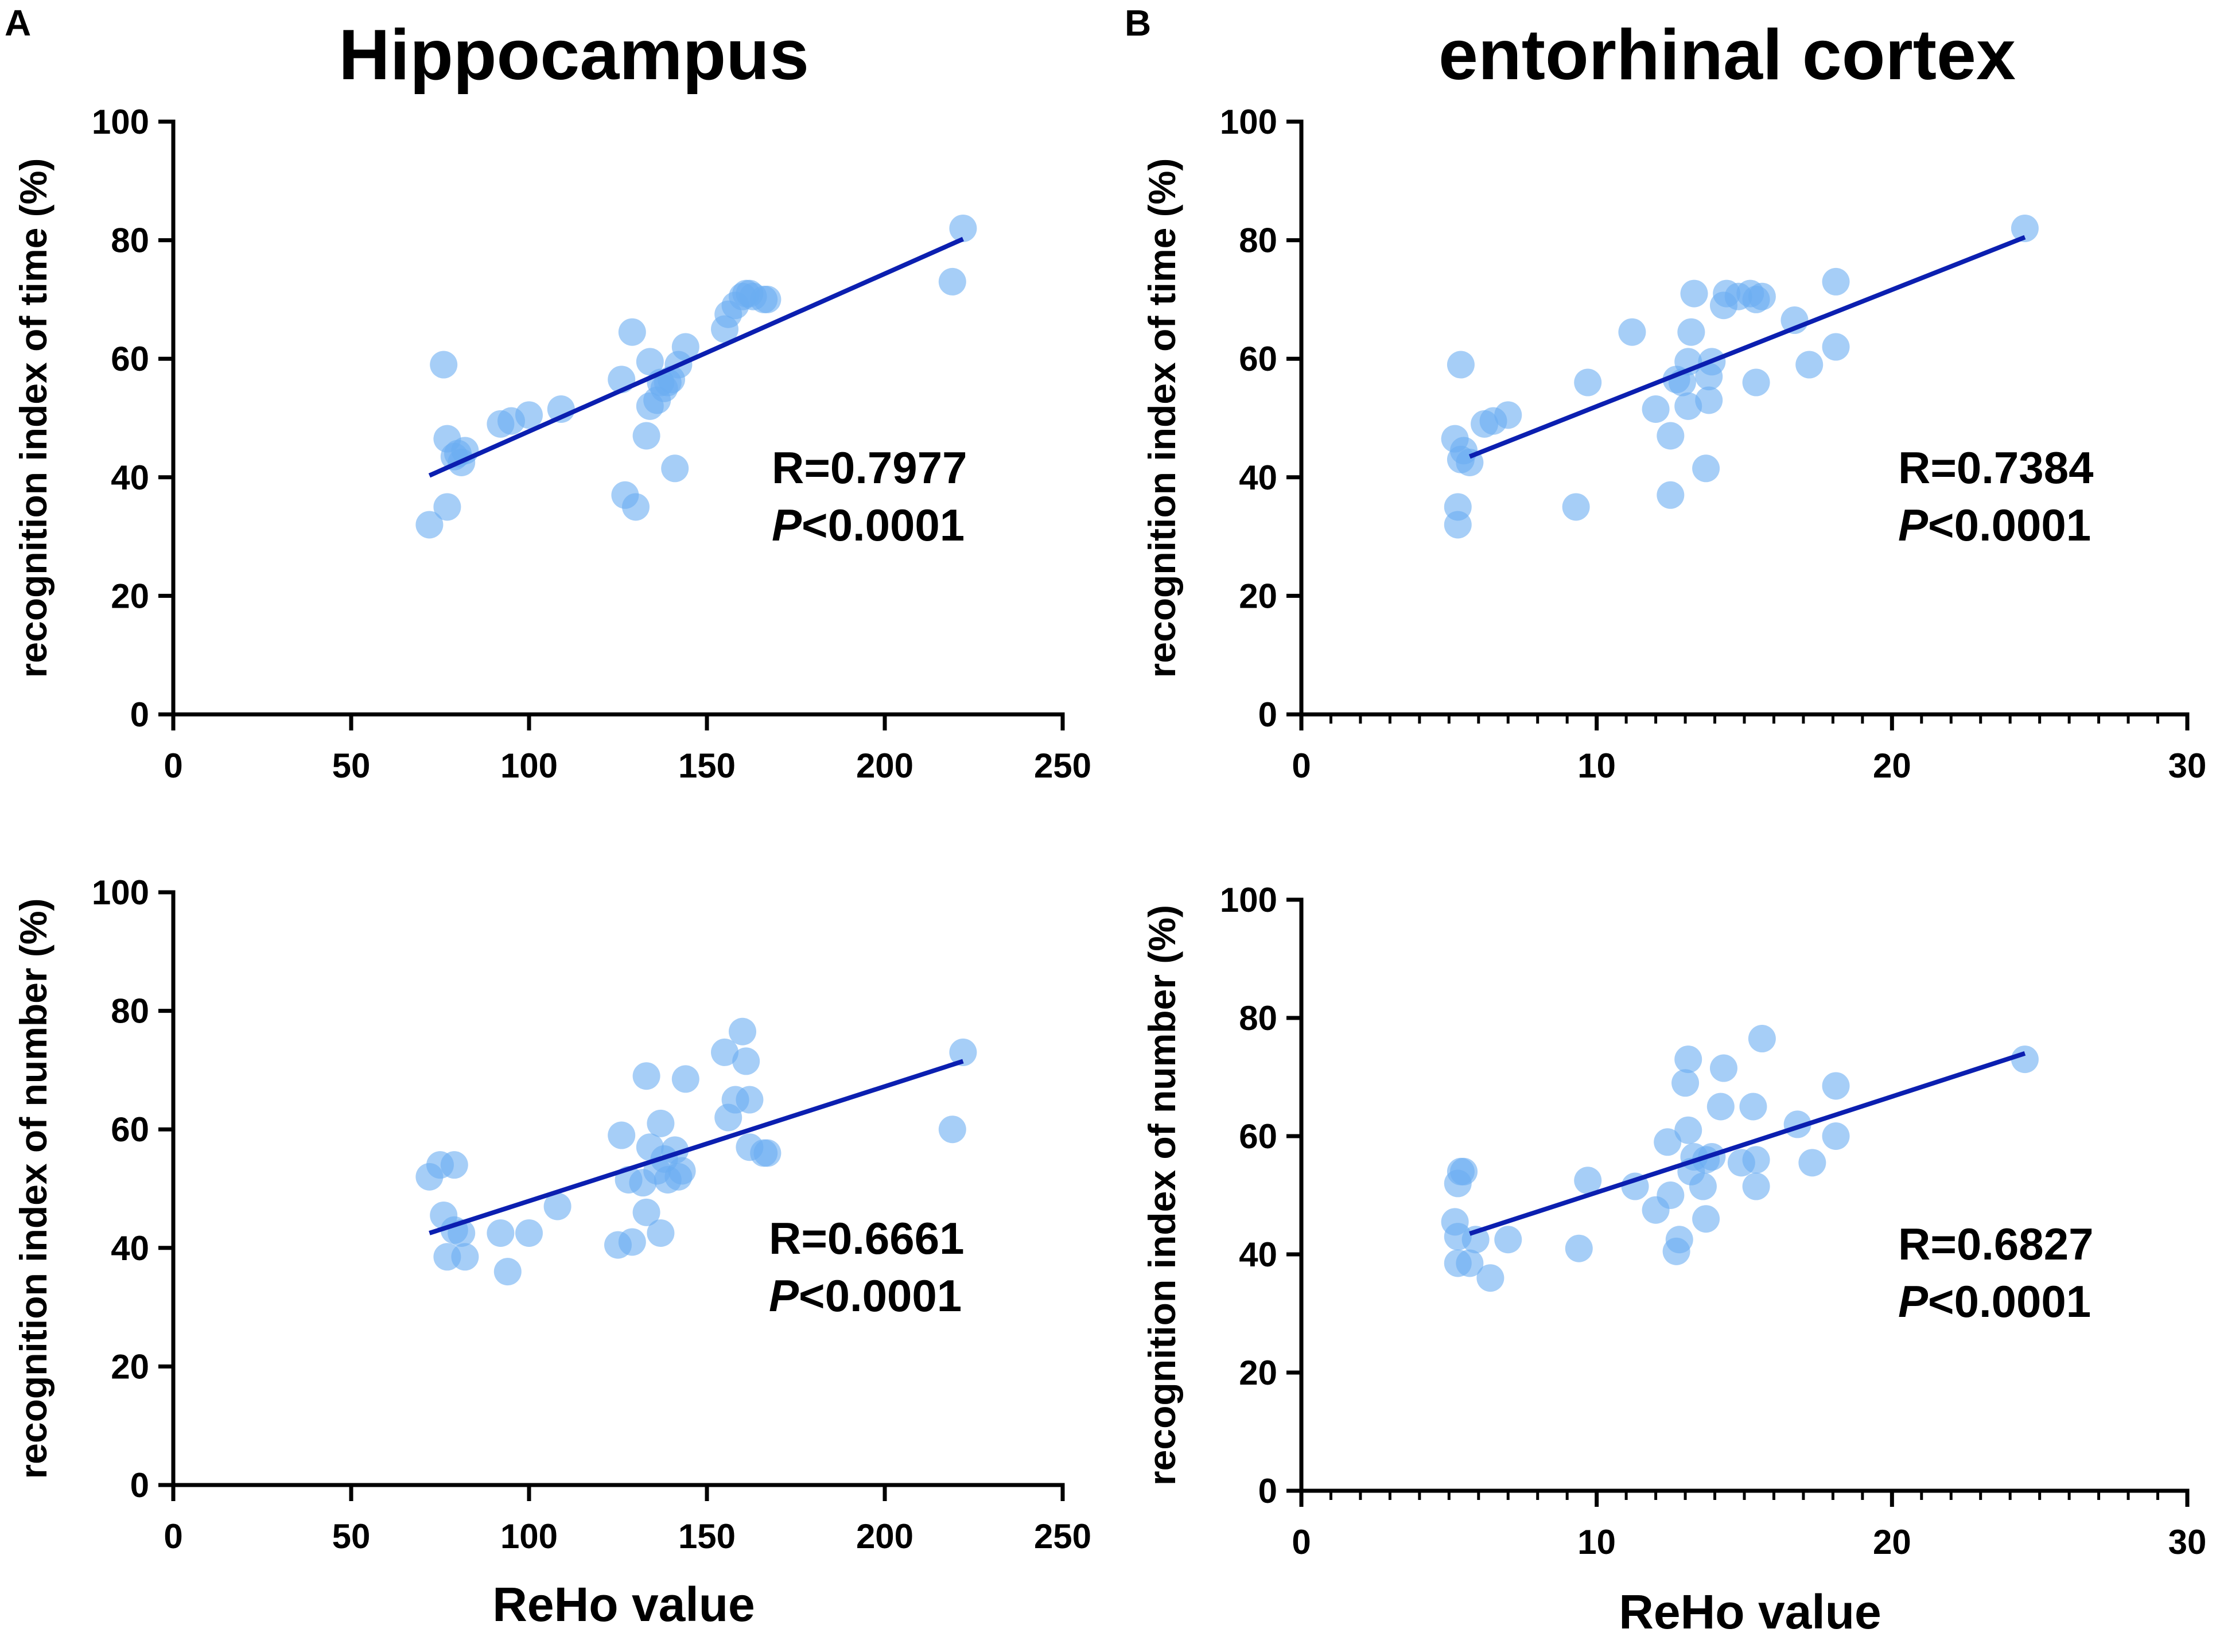  Describe the element at coordinates (1062, 766) in the screenshot. I see `x-tick-label: 250` at that location.